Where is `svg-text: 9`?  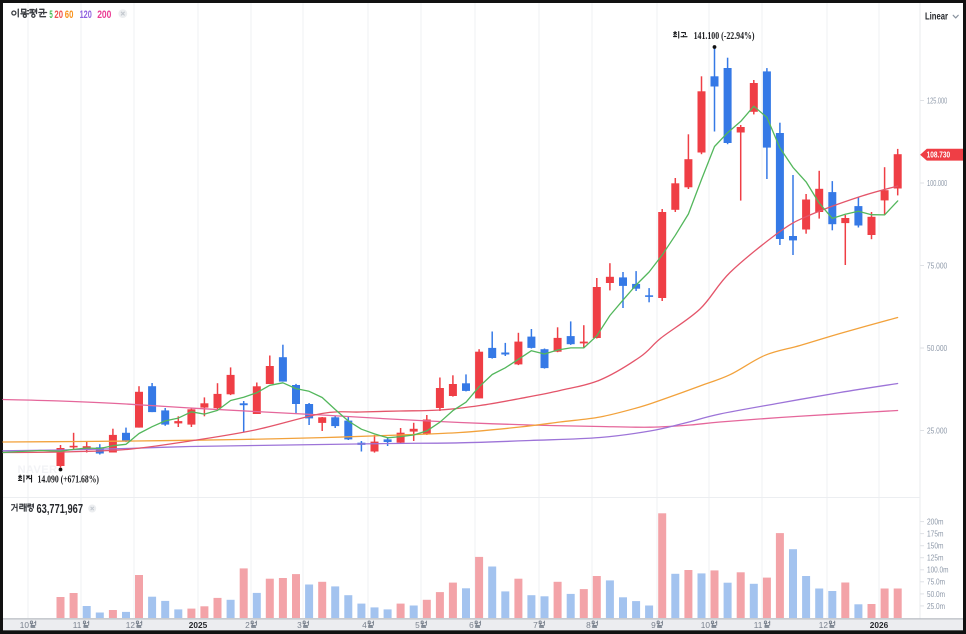 svg-text: 9 is located at coordinates (653, 625).